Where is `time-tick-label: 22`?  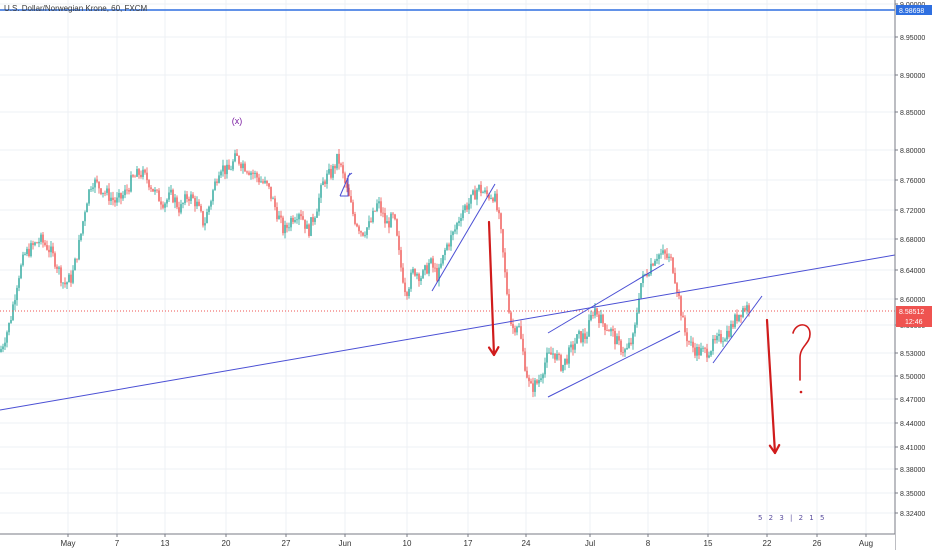
time-tick-label: 22 is located at coordinates (767, 543).